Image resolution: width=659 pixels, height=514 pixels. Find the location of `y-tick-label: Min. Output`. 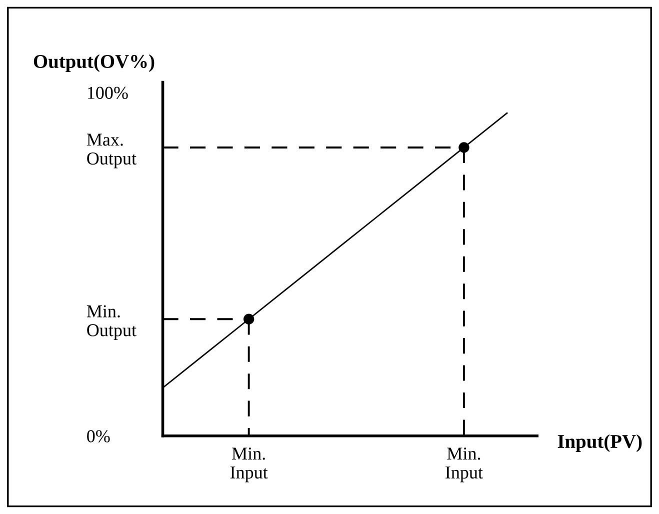

y-tick-label: Min. Output is located at coordinates (111, 322).